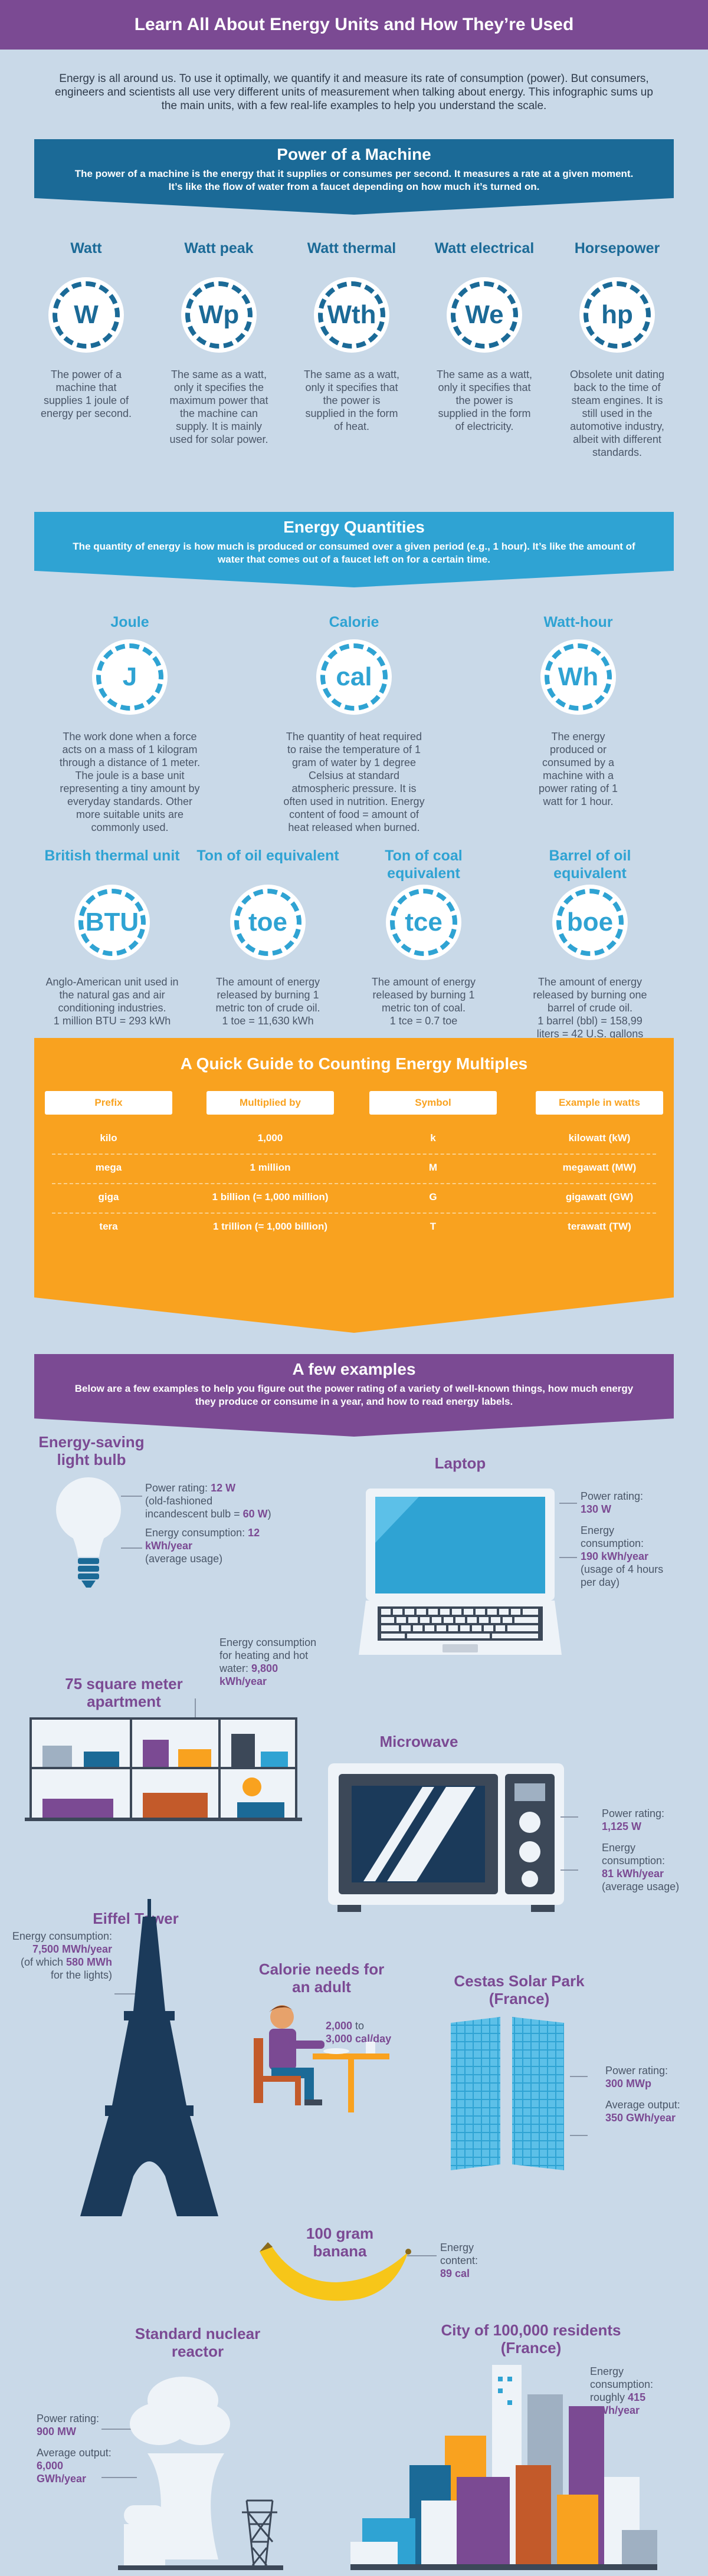  What do you see at coordinates (270, 1138) in the screenshot?
I see `guide-cell: 1,000` at bounding box center [270, 1138].